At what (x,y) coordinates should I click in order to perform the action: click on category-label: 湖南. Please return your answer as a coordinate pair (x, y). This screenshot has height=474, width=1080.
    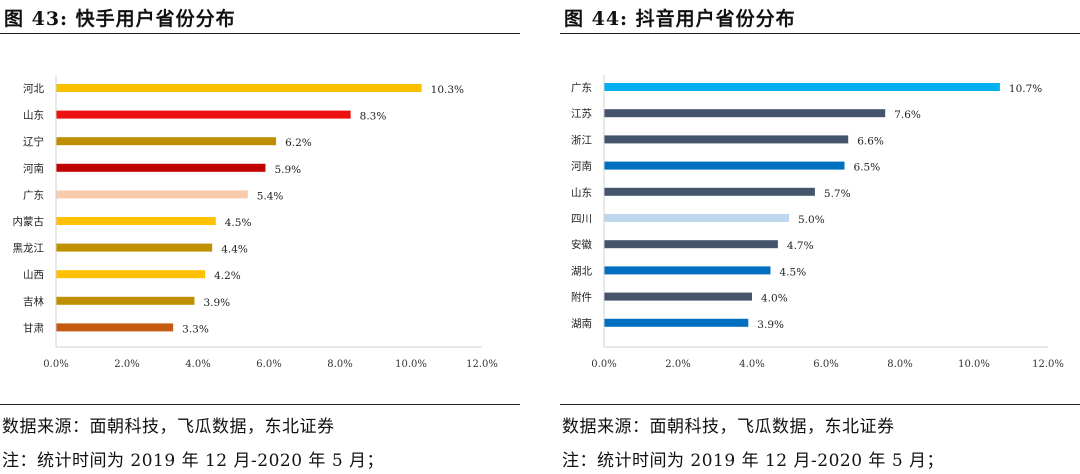
    Looking at the image, I should click on (581, 323).